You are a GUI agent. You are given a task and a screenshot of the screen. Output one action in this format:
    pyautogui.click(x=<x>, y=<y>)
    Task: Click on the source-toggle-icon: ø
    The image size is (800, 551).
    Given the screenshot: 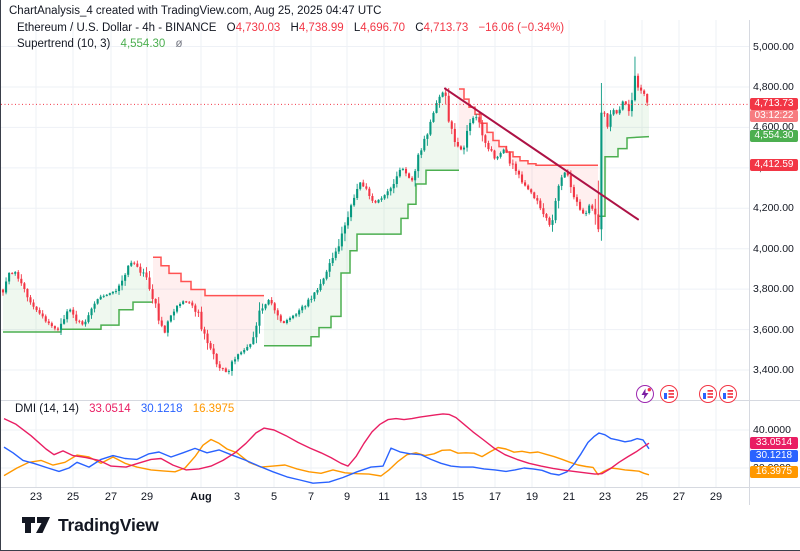 What is the action you would take?
    pyautogui.click(x=179, y=44)
    